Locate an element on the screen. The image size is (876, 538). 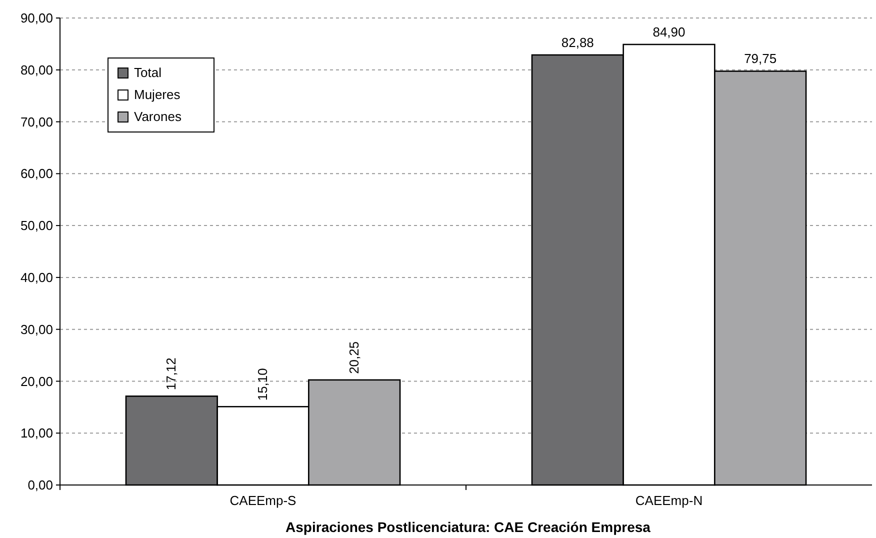
legend-label: Mujeres is located at coordinates (157, 94).